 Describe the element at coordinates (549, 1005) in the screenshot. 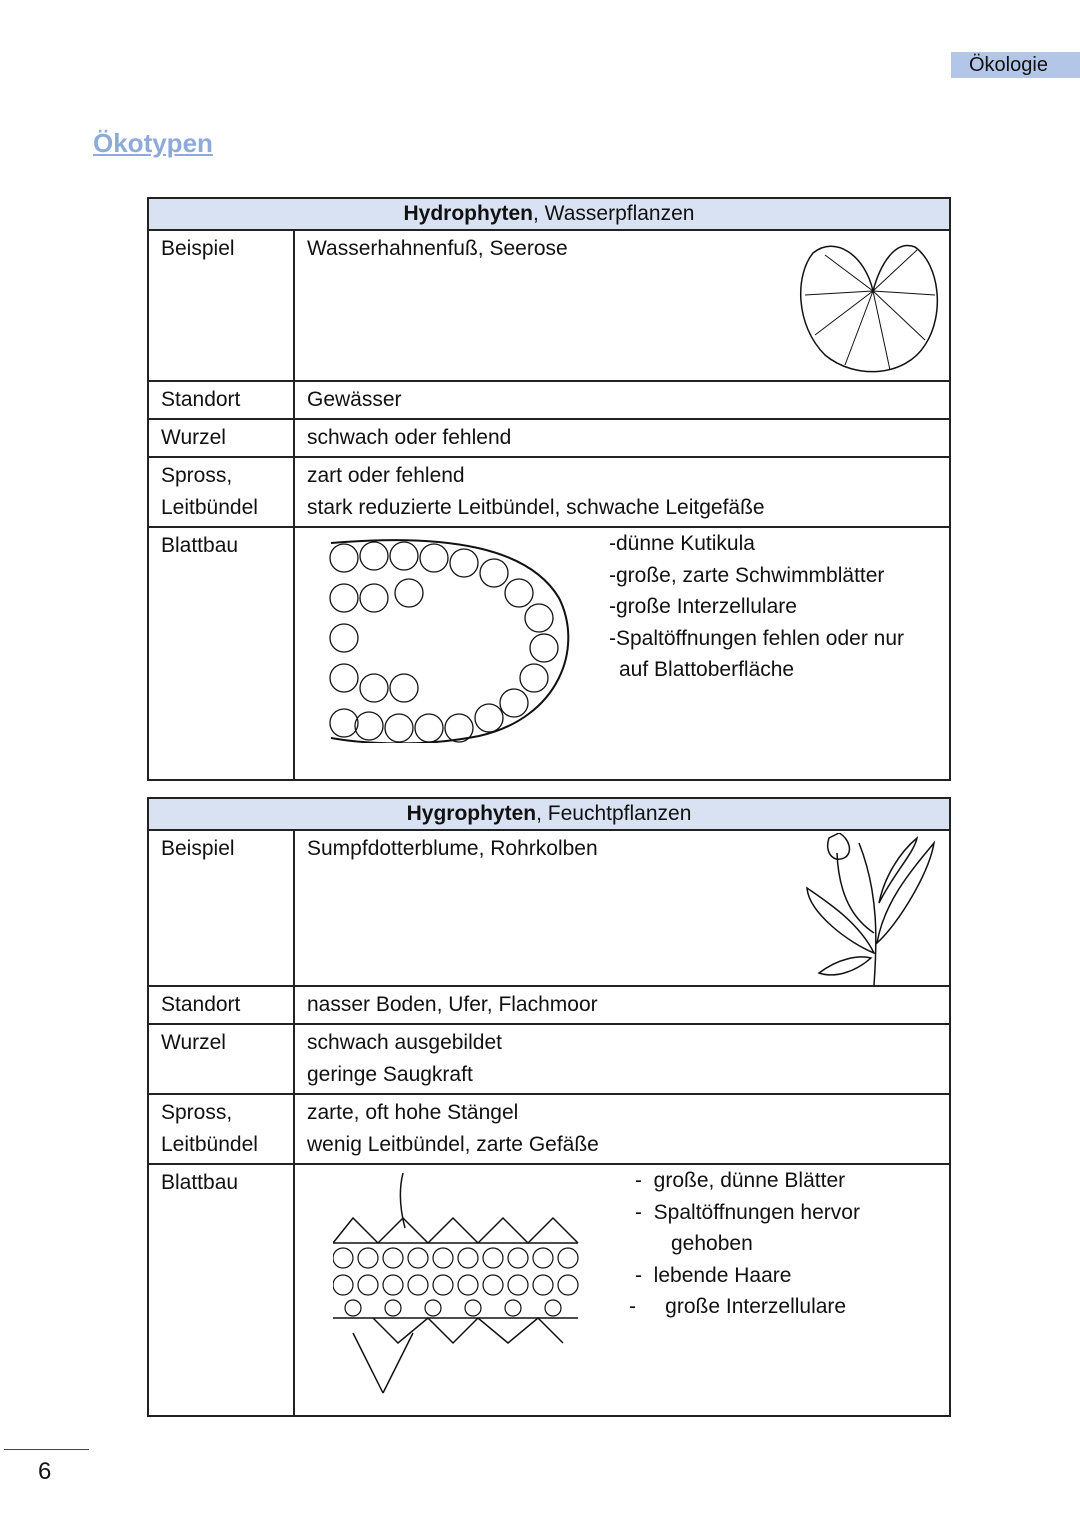

I see `table-row: Standort nasser Boden, Ufer, Flachmoor` at that location.